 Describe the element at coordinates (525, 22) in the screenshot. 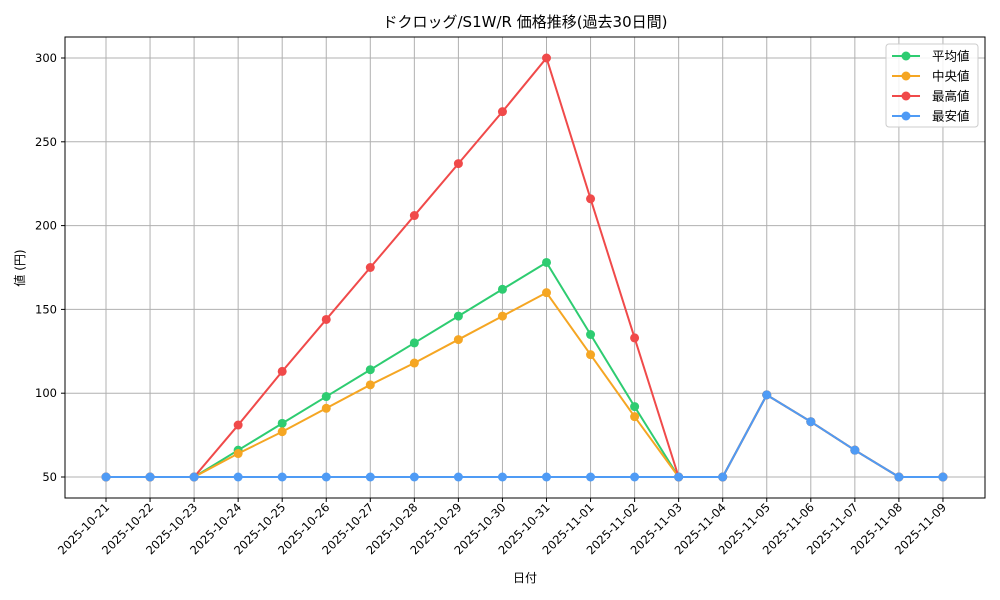

I see `chart-title: ドクロッグ/S1W/R 価格推移(過去30日間)` at that location.